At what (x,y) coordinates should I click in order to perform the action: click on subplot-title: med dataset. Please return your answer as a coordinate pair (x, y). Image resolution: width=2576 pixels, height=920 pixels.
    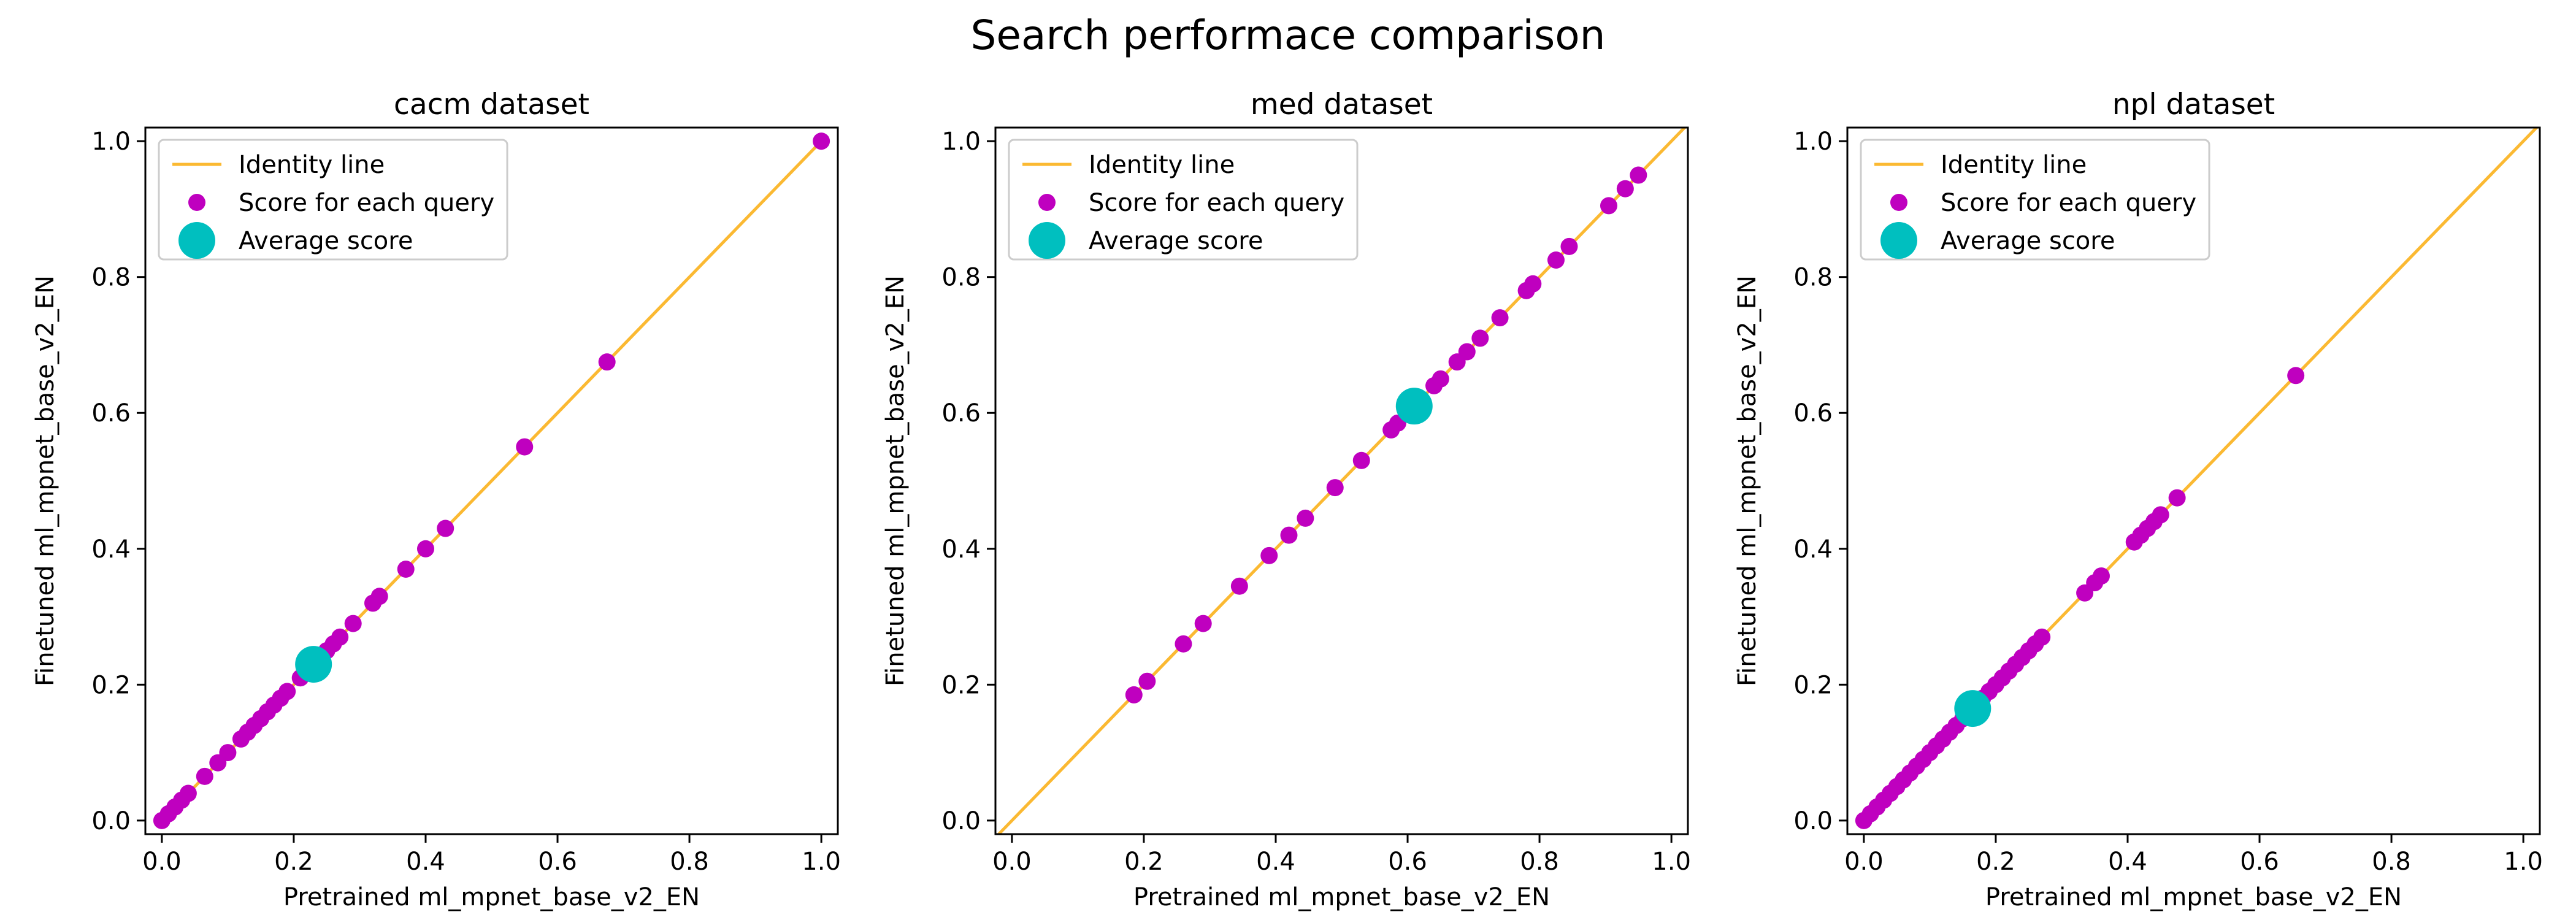
    Looking at the image, I should click on (1342, 104).